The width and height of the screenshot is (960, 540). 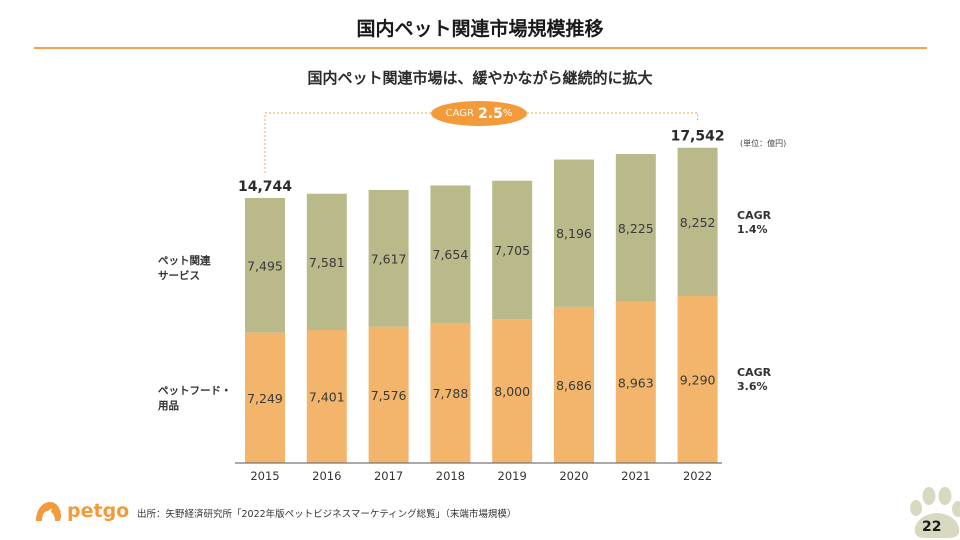 I want to click on bar-food-2019, so click(x=512, y=391).